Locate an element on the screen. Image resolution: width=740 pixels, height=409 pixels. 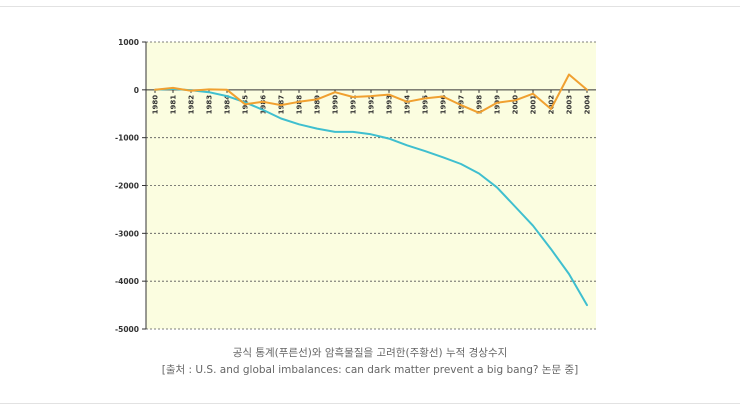
x-tick-label: 1992 is located at coordinates (372, 105).